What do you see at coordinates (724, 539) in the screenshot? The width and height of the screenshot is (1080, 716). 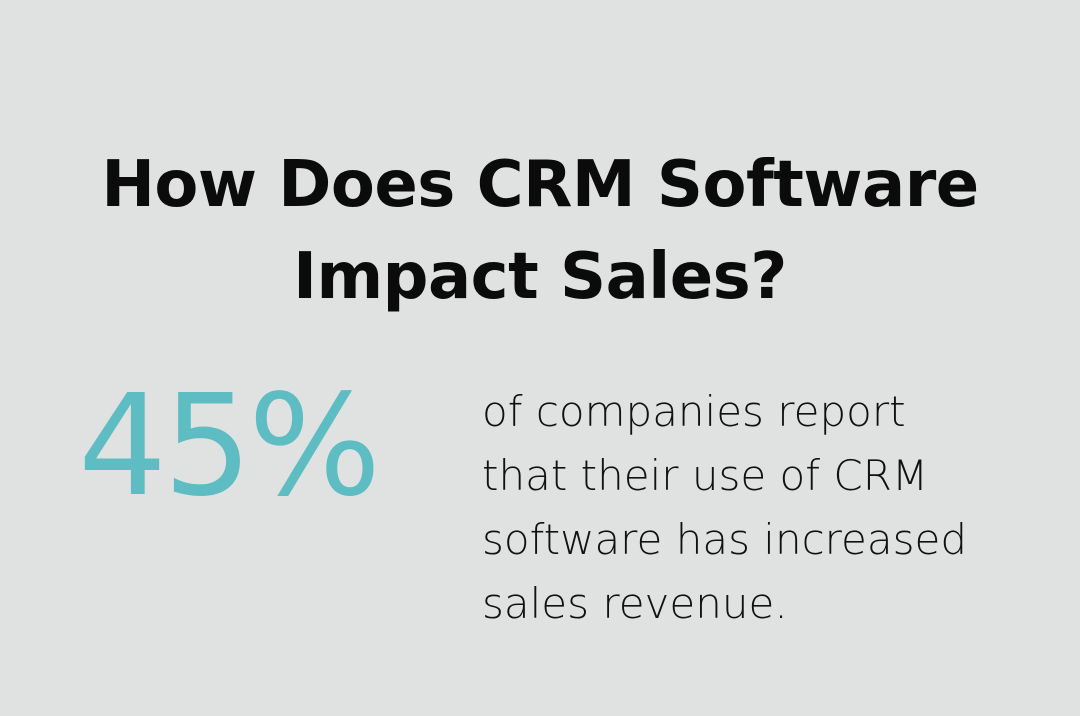 I see `description-line-3: software has increased` at bounding box center [724, 539].